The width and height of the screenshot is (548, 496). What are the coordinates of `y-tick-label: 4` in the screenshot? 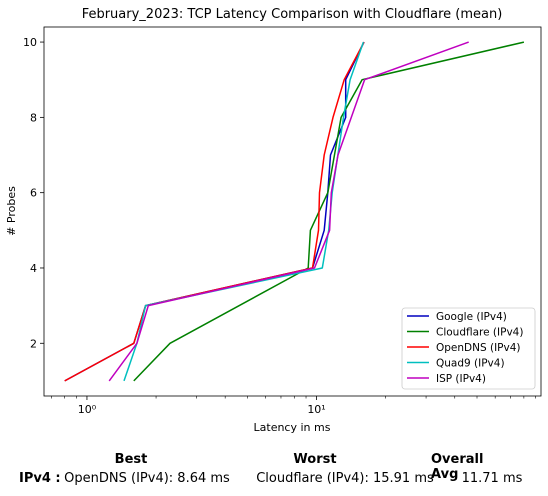 It's located at (33, 268).